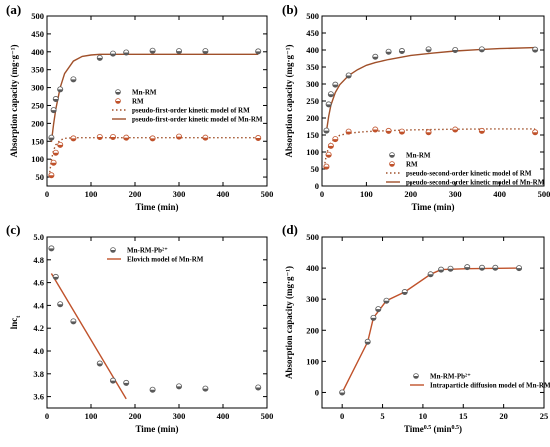  I want to click on x-tick-label: 10, so click(423, 416).